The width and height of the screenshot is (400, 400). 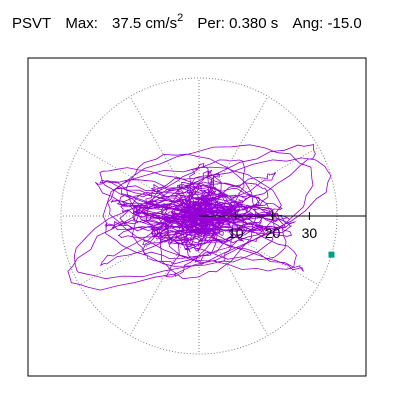 I want to click on reference-axis, so click(x=282, y=216).